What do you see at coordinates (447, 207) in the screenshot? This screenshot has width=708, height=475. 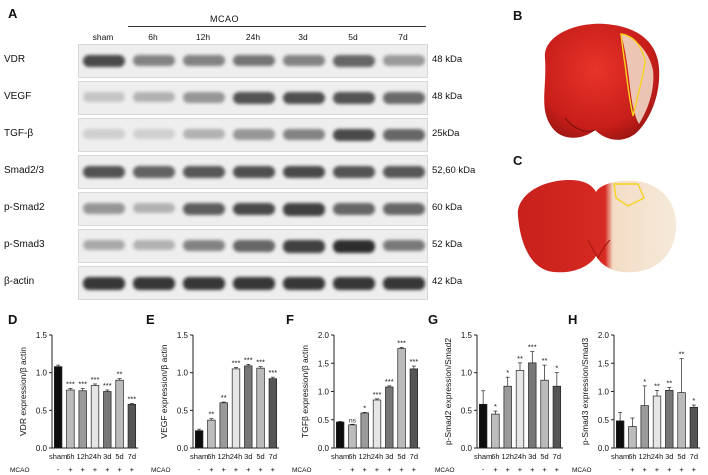 I see `molecular-weight-label: 60 kDa` at bounding box center [447, 207].